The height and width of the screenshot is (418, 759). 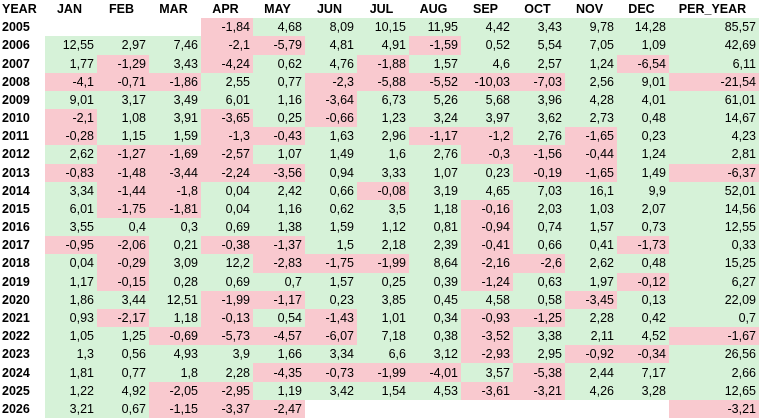 What do you see at coordinates (175, 136) in the screenshot?
I see `month-value-cell: 1,59` at bounding box center [175, 136].